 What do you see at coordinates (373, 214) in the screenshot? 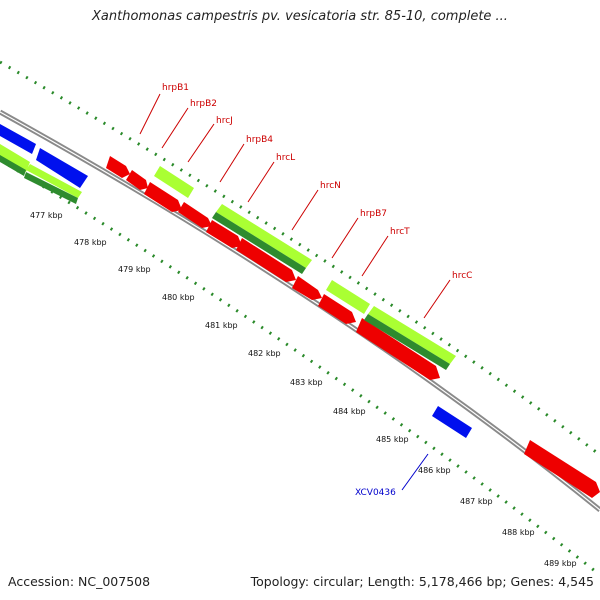
I see `gene-label-hrpB7: hrpB7` at bounding box center [373, 214].